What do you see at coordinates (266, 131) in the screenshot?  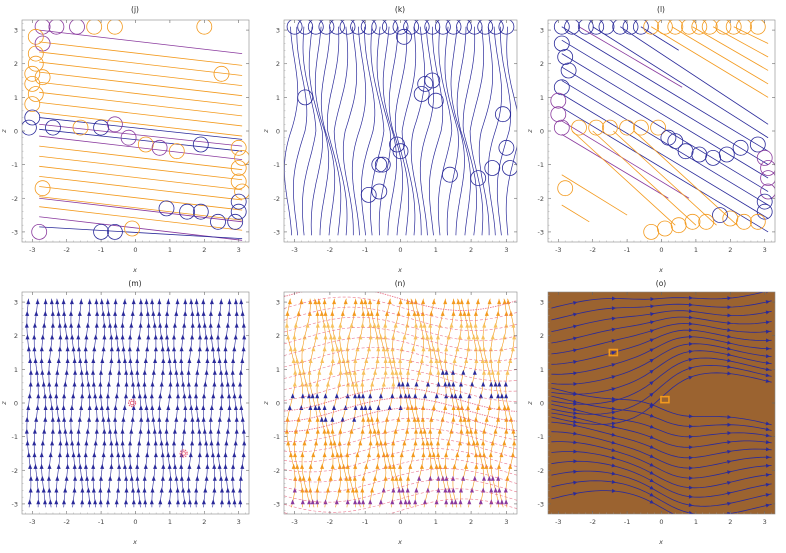 I see `y-axis-label: z` at bounding box center [266, 131].